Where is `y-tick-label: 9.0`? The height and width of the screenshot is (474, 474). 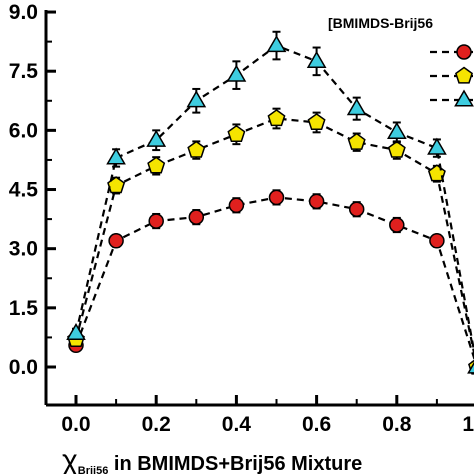
y-tick-label: 9.0 is located at coordinates (23, 12).